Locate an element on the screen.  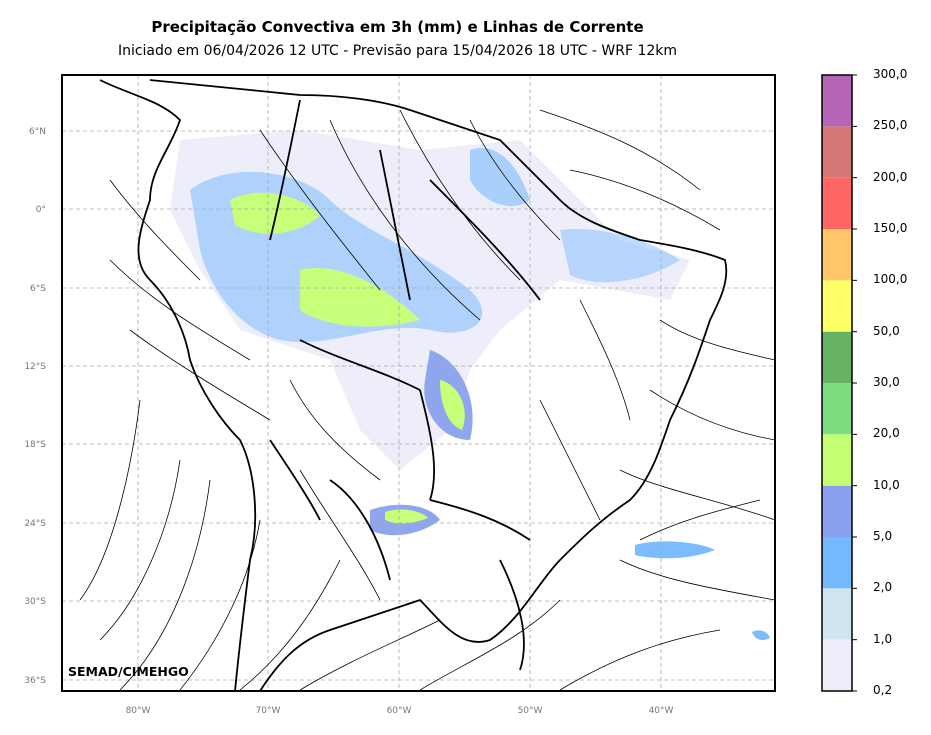
lat-label: 24°S is located at coordinates (35, 524).